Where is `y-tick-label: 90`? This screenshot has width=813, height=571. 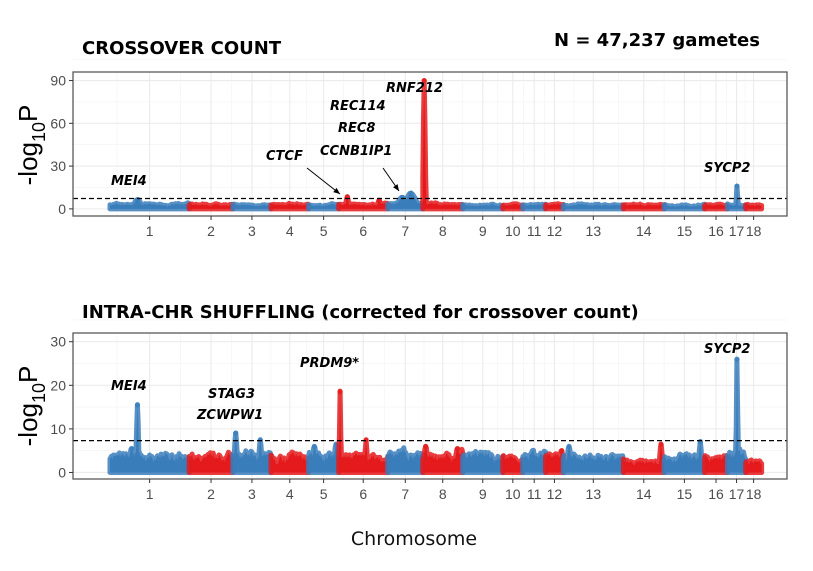
y-tick-label: 90 is located at coordinates (58, 81).